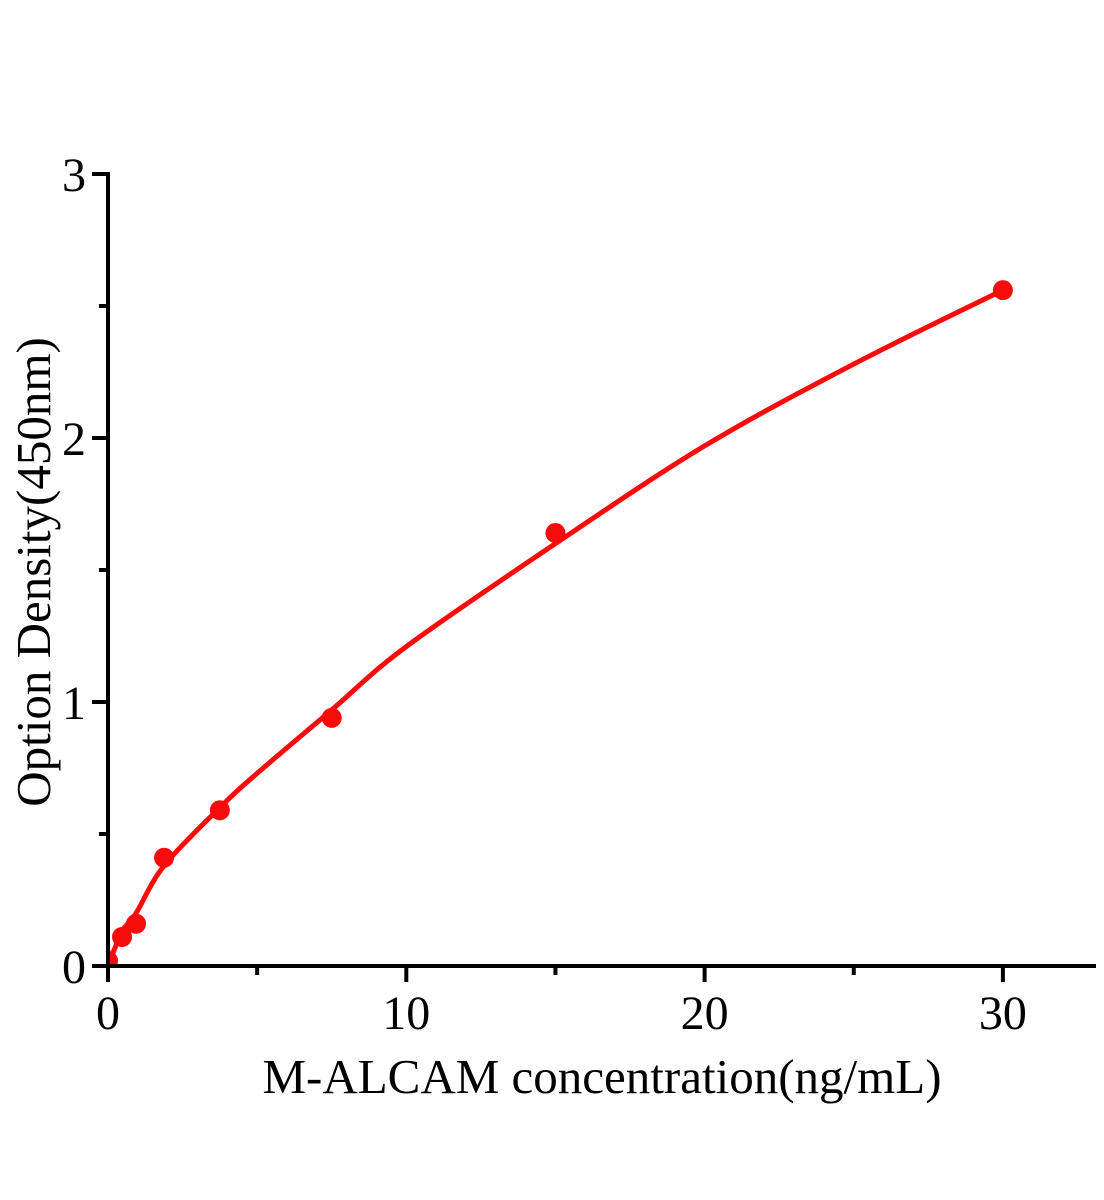 The width and height of the screenshot is (1104, 1200). I want to click on y-tick-label: 1, so click(74, 703).